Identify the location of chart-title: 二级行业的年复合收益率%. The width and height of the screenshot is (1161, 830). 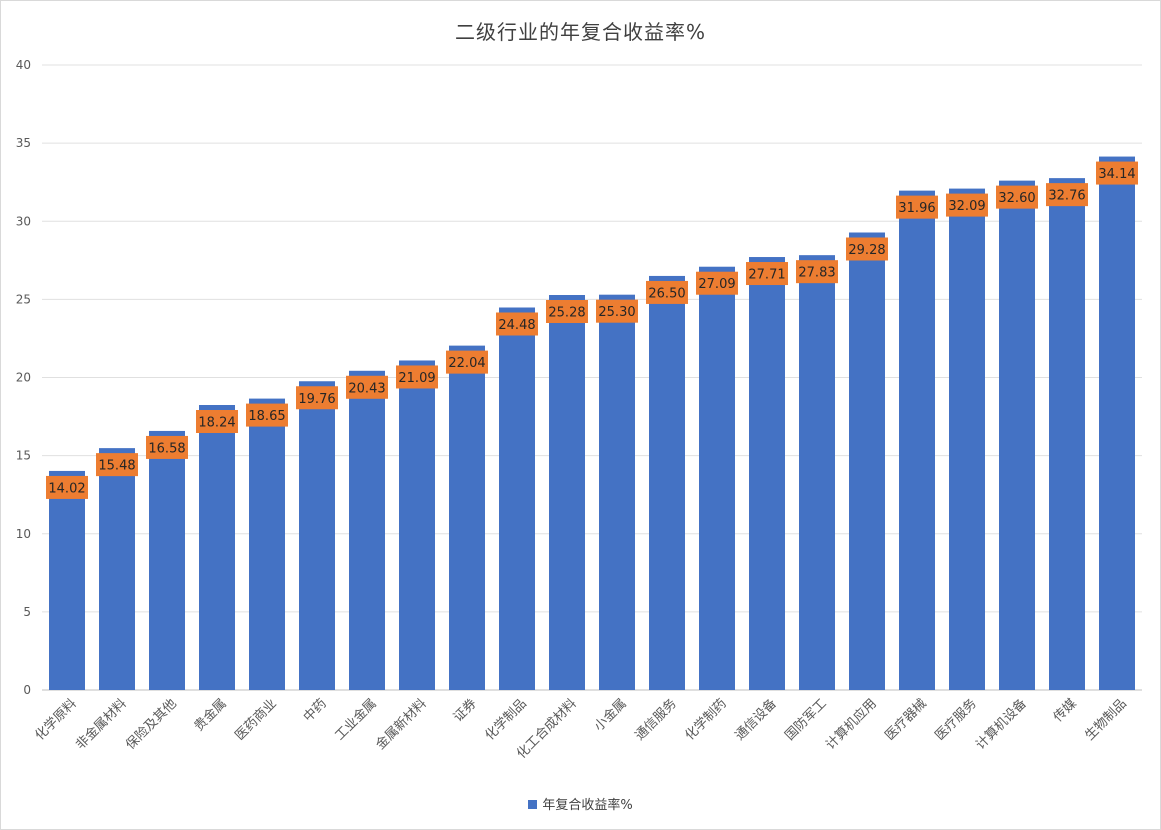
(580, 32).